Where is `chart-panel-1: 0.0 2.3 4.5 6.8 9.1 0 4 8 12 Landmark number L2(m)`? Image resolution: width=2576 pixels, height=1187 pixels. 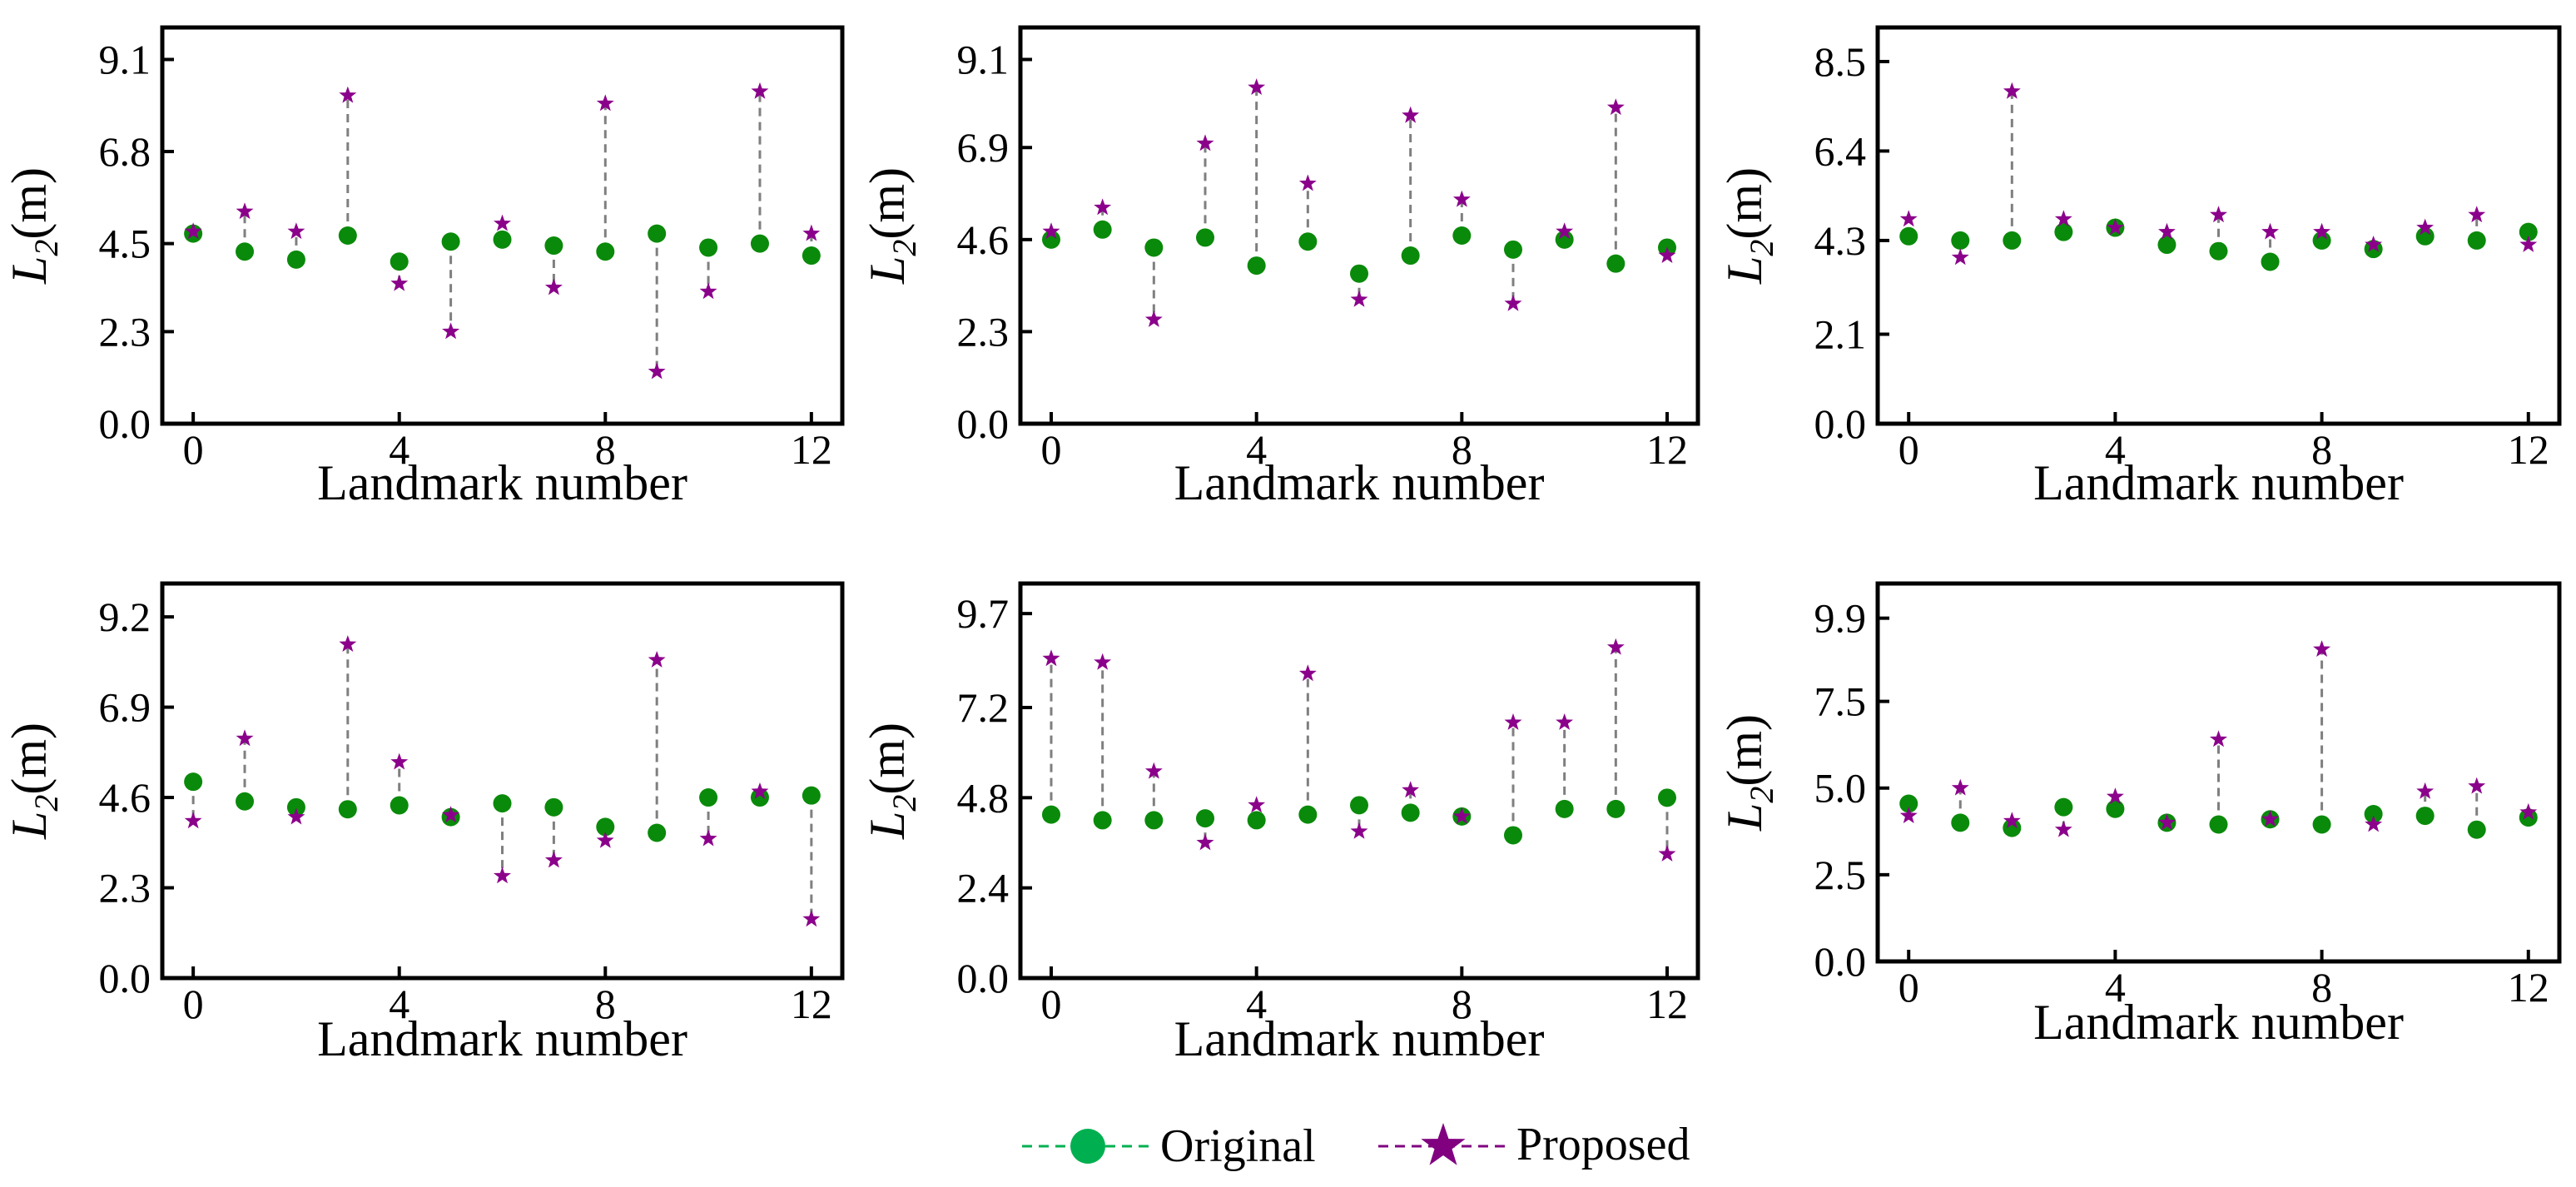 chart-panel-1: 0.0 2.3 4.5 6.8 9.1 0 4 8 12 Landmark number L2(m) is located at coordinates (423, 267).